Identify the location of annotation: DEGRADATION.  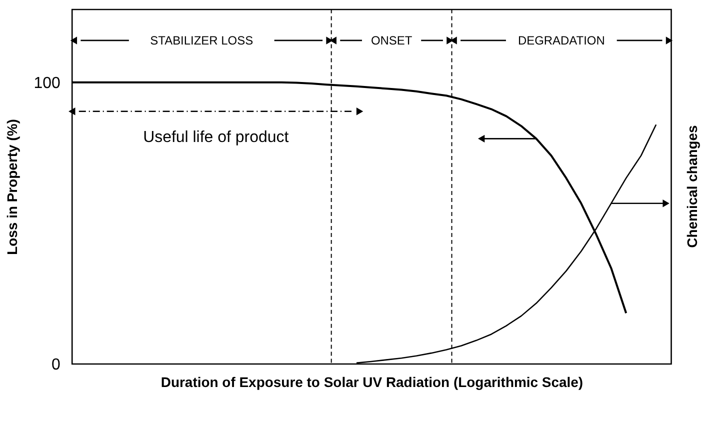
(561, 40).